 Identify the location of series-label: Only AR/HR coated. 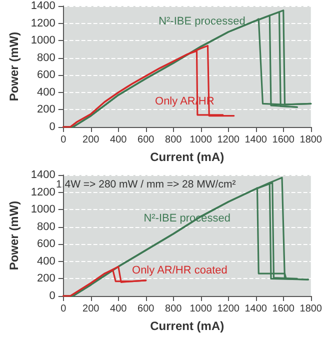
(180, 270).